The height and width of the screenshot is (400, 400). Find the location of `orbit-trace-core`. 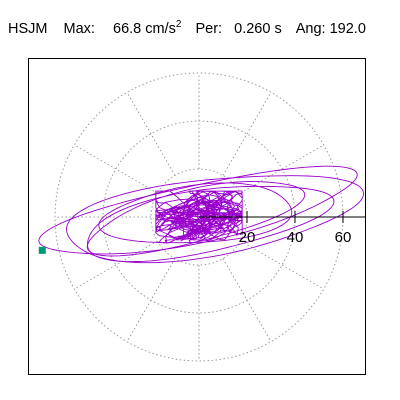

orbit-trace-core is located at coordinates (198, 217).